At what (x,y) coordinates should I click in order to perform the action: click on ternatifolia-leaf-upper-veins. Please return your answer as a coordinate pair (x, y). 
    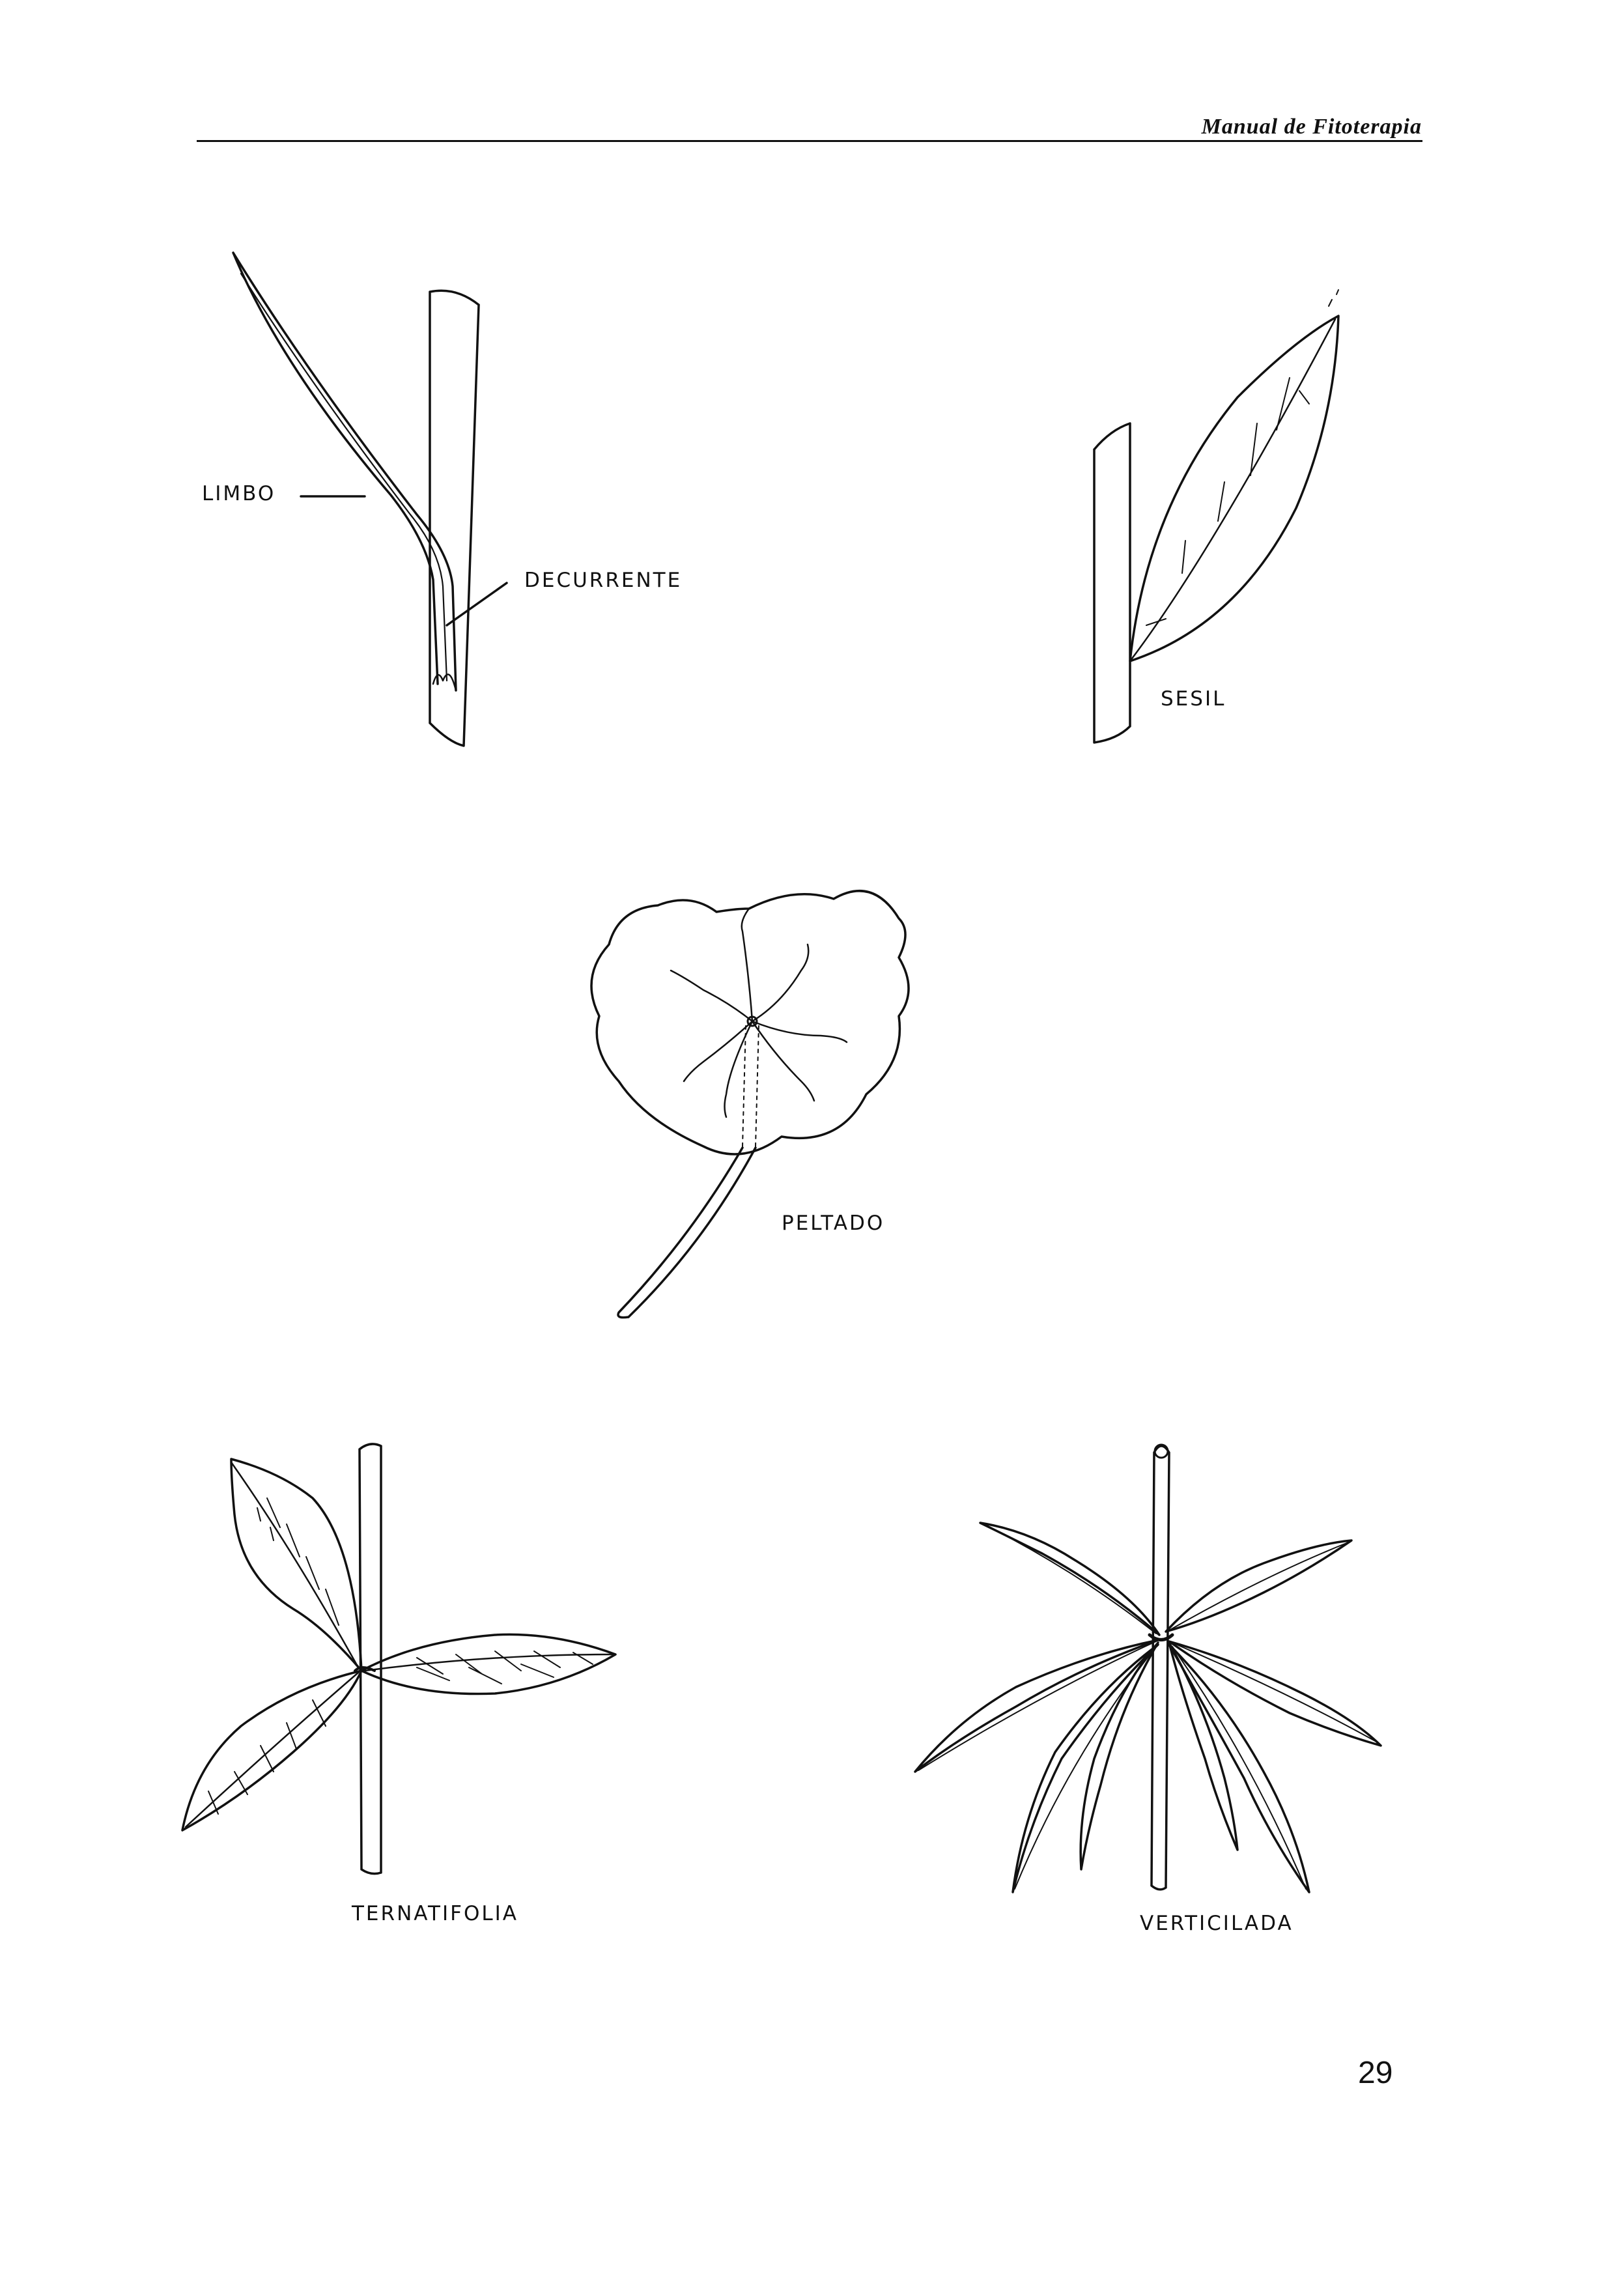
    Looking at the image, I should click on (298, 1561).